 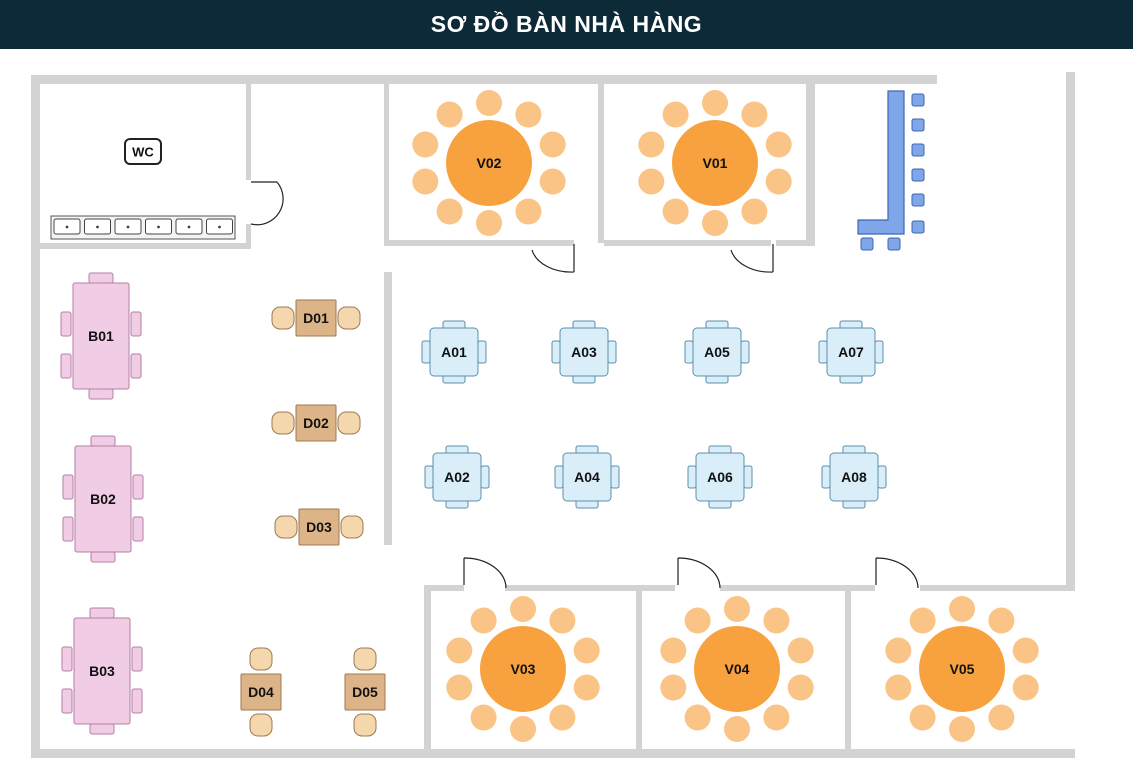 I want to click on four-seat-table-a08: A08, so click(x=854, y=477).